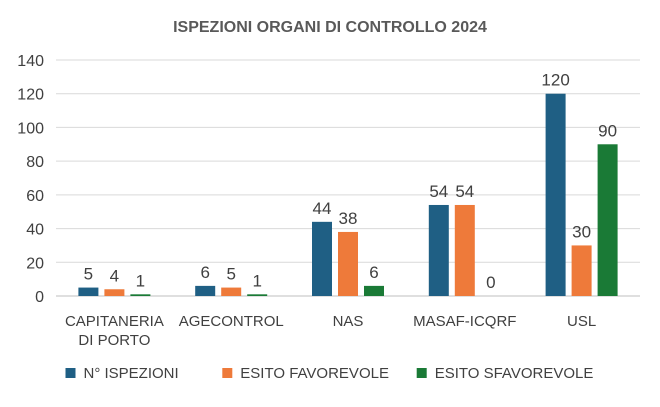  What do you see at coordinates (231, 321) in the screenshot?
I see `x-tick-label: AGECONTROL` at bounding box center [231, 321].